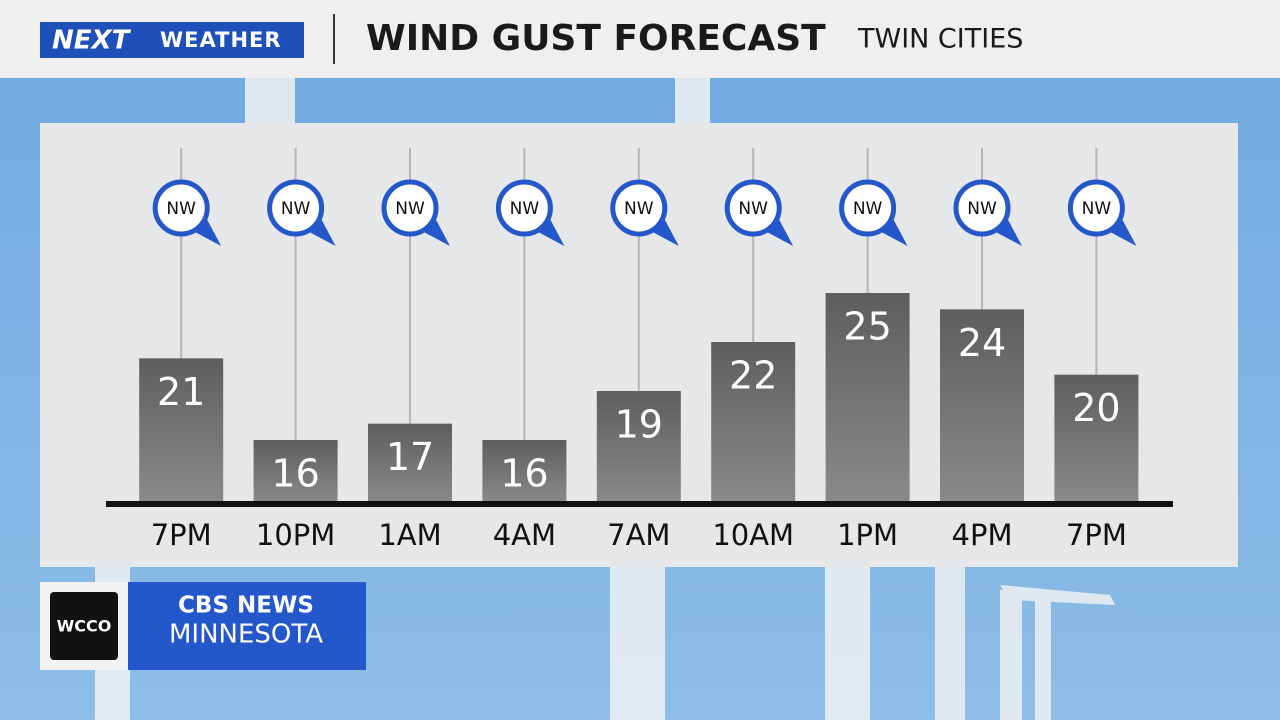 Image resolution: width=1280 pixels, height=720 pixels. I want to click on value-label: 21, so click(181, 392).